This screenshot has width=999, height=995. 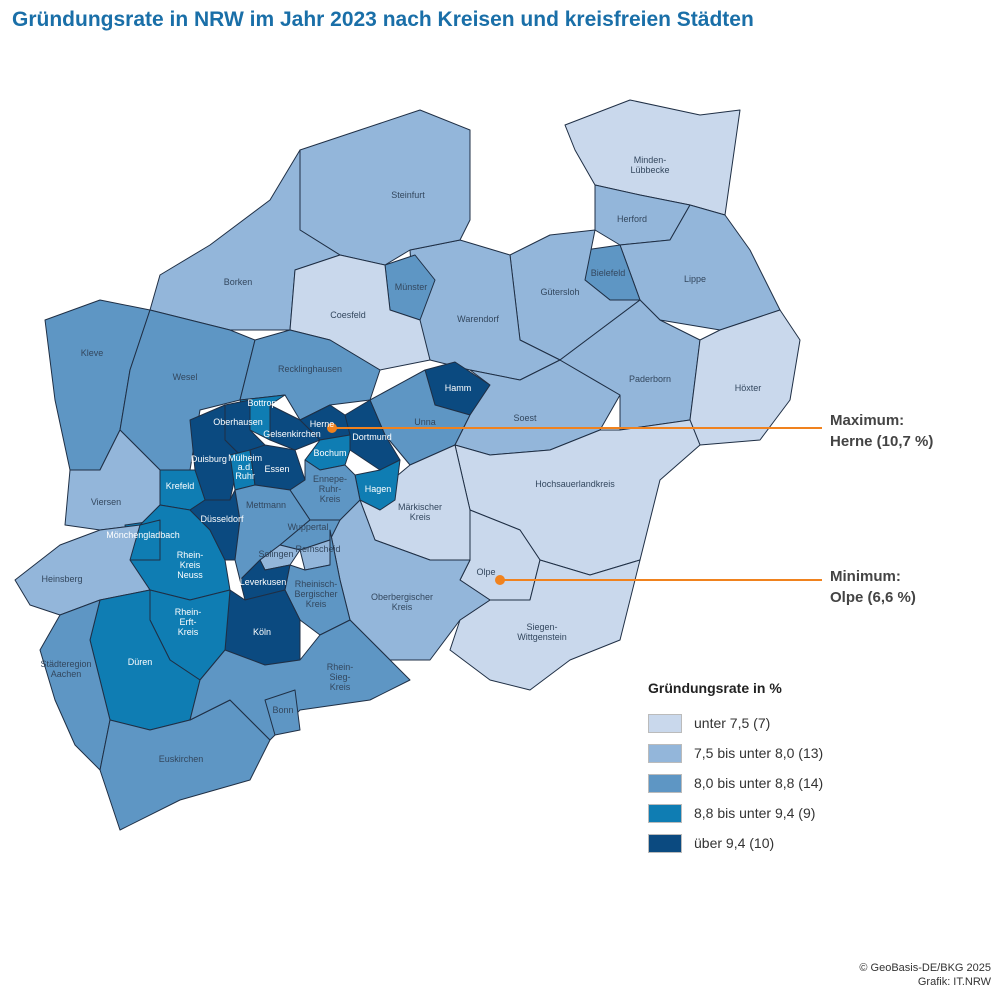 I want to click on region-label: Wuppertal, so click(x=308, y=527).